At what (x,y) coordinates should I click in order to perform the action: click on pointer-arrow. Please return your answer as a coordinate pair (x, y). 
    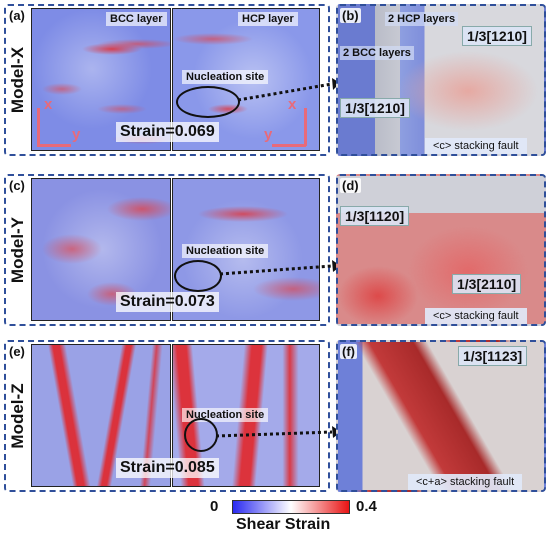
    Looking at the image, I should click on (288, 90).